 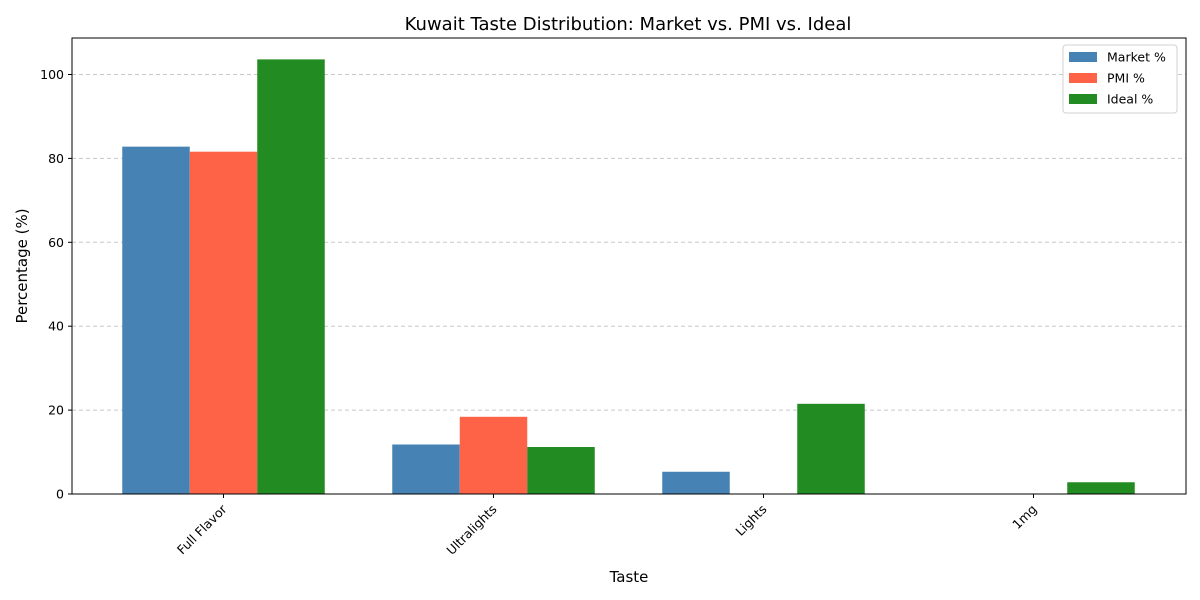 What do you see at coordinates (56, 410) in the screenshot?
I see `y-tick-label: 20` at bounding box center [56, 410].